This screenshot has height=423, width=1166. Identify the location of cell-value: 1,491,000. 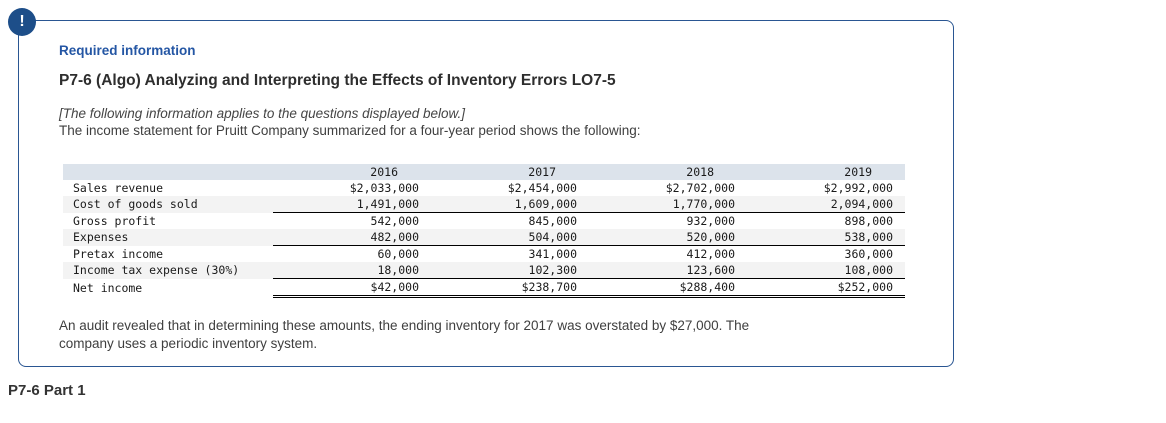
(352, 204).